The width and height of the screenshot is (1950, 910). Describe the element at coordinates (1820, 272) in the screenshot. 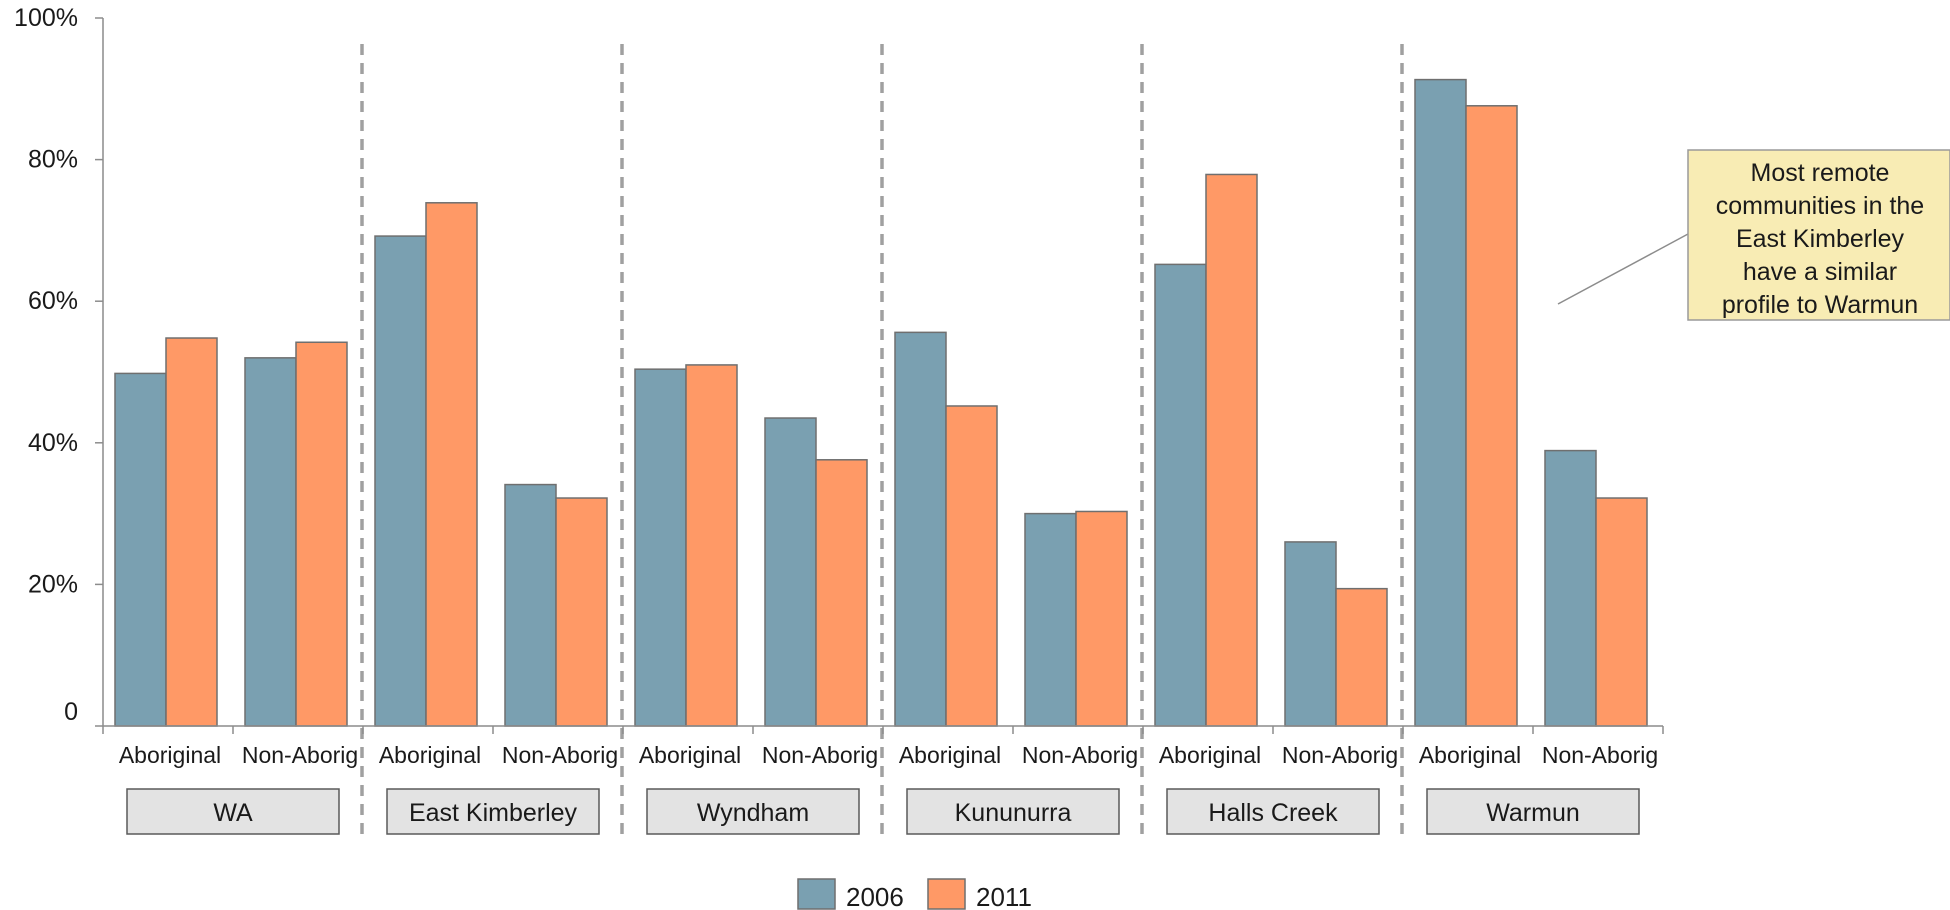

I see `annotation-text-line: have a similar` at that location.